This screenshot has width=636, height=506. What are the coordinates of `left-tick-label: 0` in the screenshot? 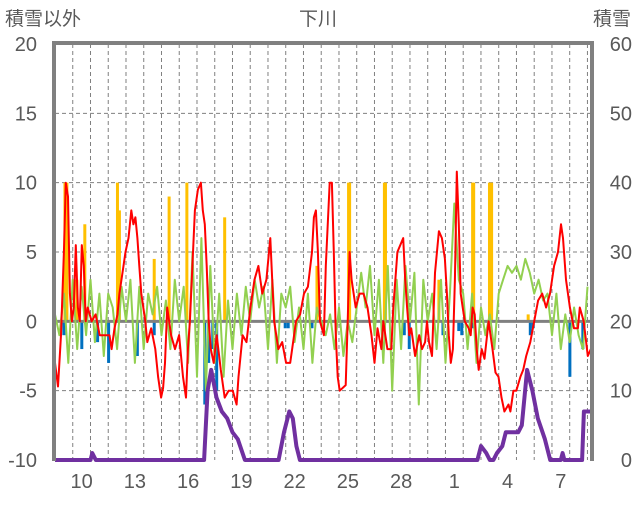 It's located at (31, 322).